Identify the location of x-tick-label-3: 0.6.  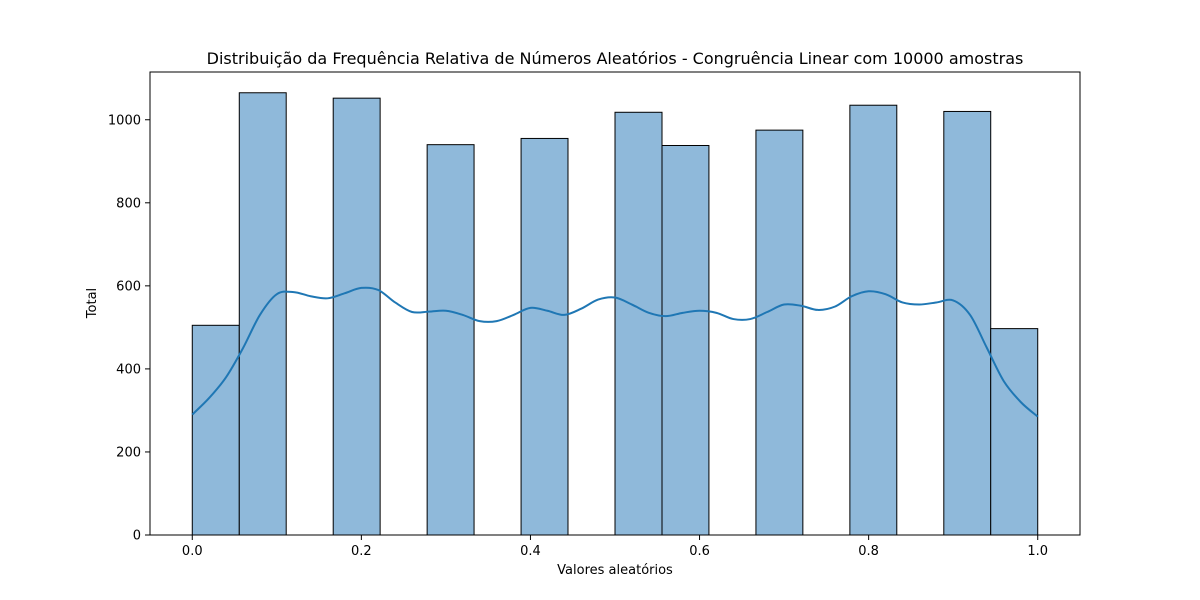
(699, 551).